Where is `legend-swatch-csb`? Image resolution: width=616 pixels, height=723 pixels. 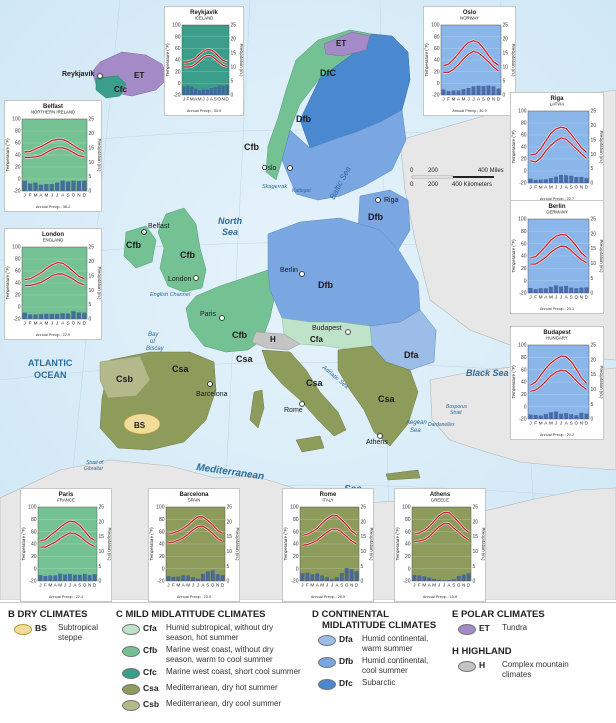 legend-swatch-csb is located at coordinates (131, 705).